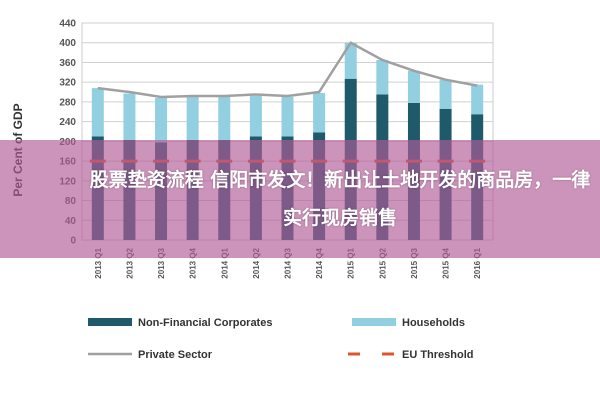  What do you see at coordinates (67, 24) in the screenshot?
I see `y-tick-label: 440` at bounding box center [67, 24].